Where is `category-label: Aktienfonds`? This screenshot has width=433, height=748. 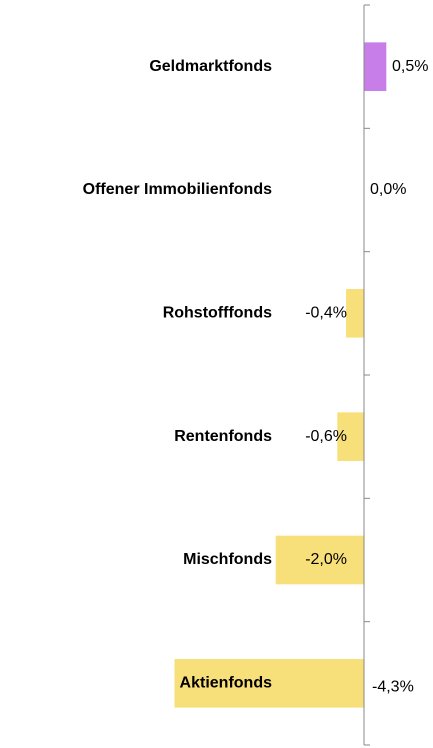
category-label: Aktienfonds is located at coordinates (226, 683).